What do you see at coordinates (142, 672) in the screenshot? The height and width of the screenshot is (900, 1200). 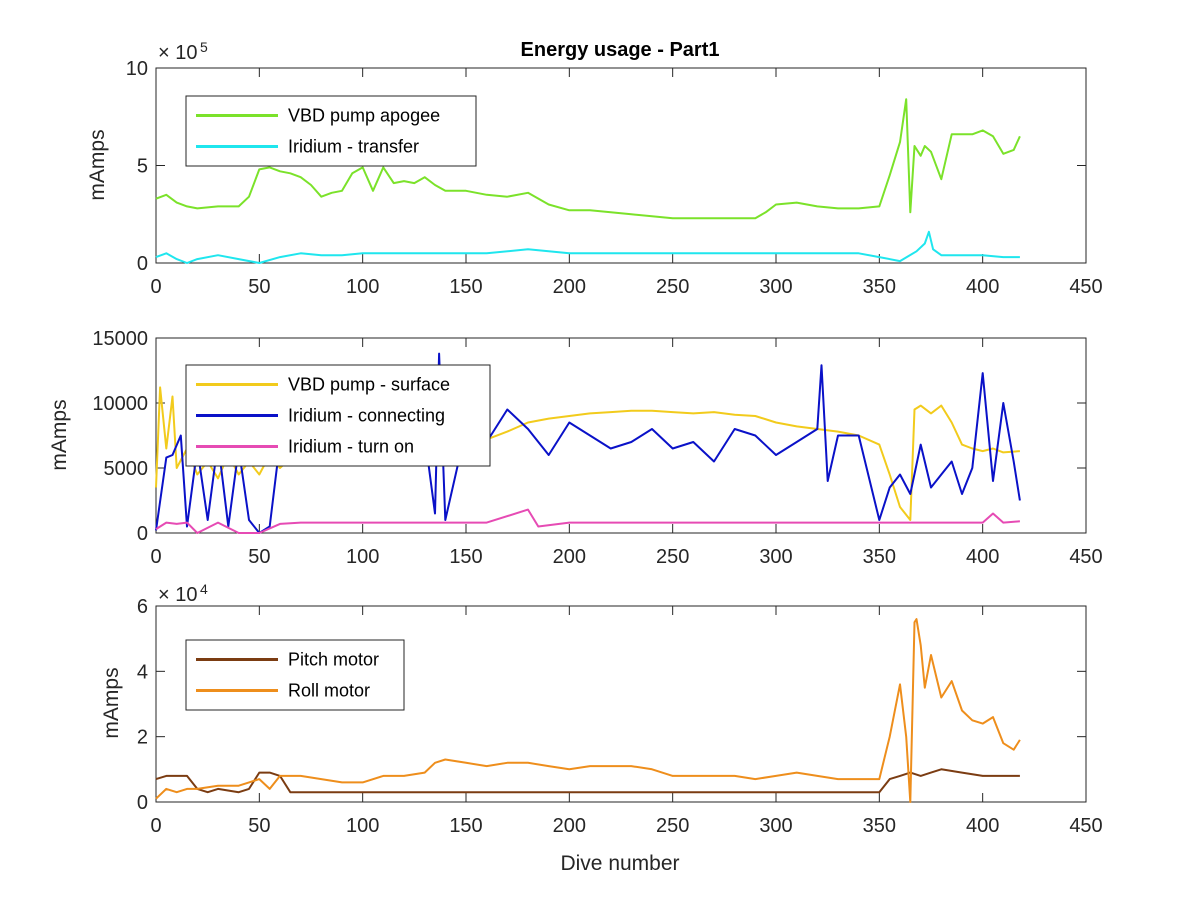 I see `y-tick-label: 4` at bounding box center [142, 672].